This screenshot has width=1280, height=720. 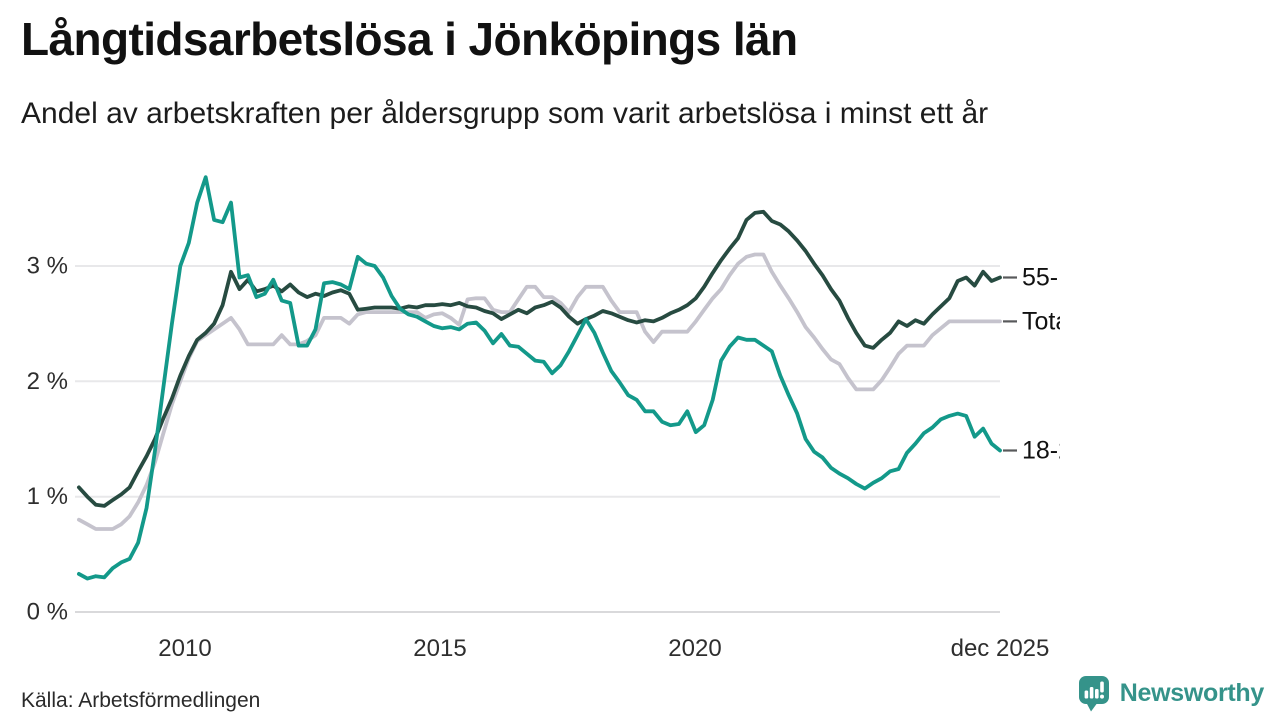 I want to click on y-axis-tick-label: 0 %, so click(x=47, y=612).